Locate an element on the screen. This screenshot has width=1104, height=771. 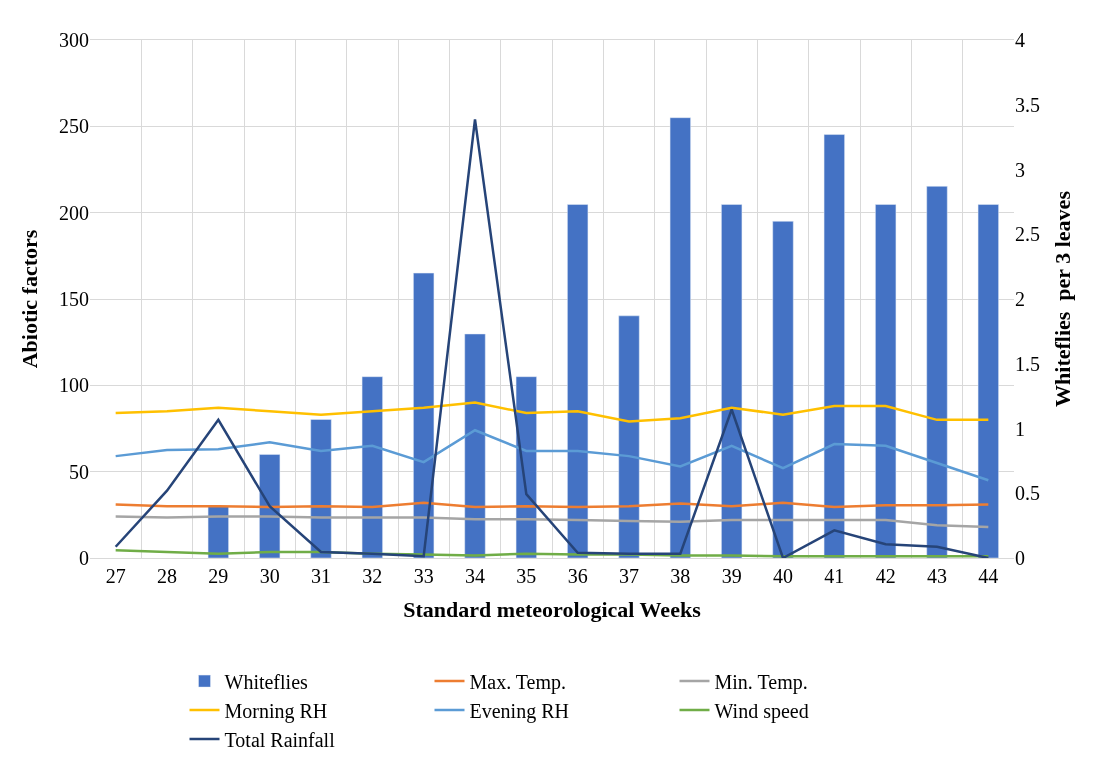
x-tick-label: 44 is located at coordinates (988, 576).